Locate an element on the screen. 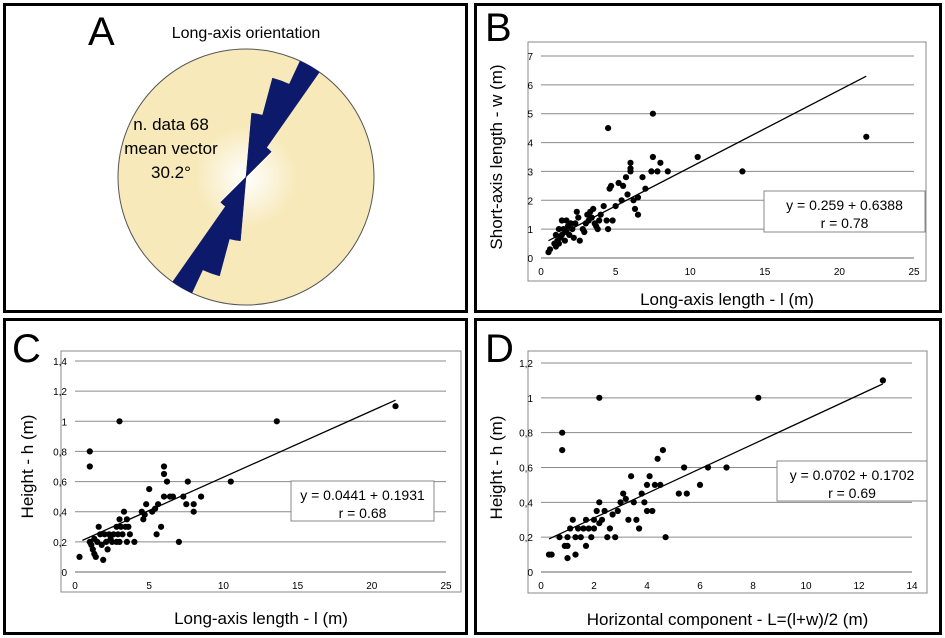  x-tick-label: 12 is located at coordinates (859, 586).